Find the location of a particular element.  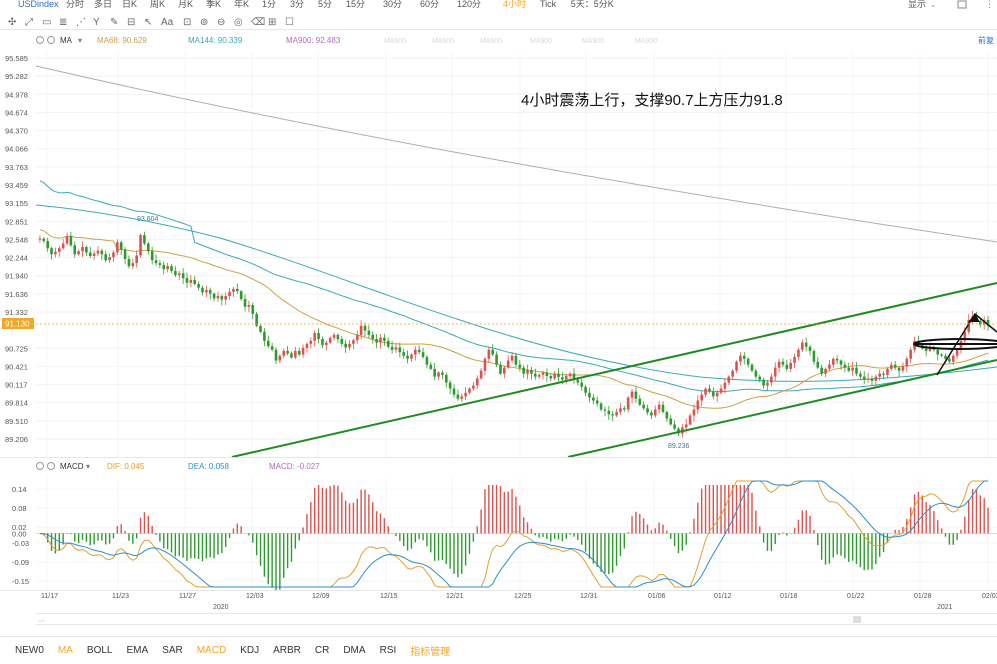

timeframe-tab: 4小时 is located at coordinates (514, 4).